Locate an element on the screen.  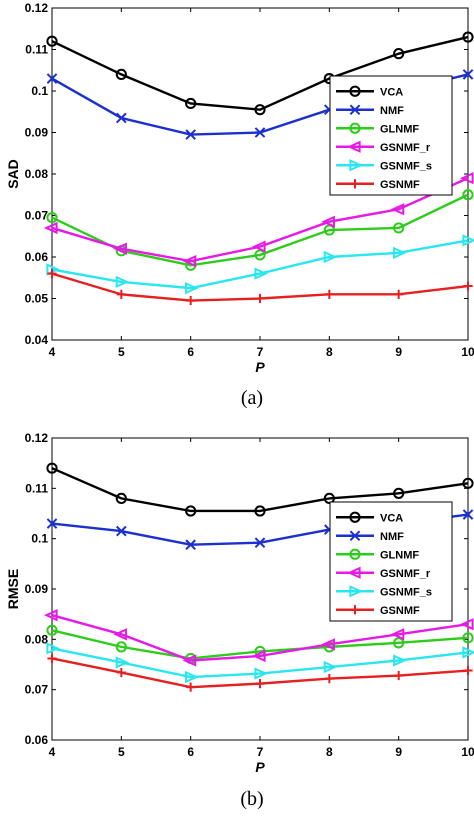
legend-label: VCA is located at coordinates (391, 518).